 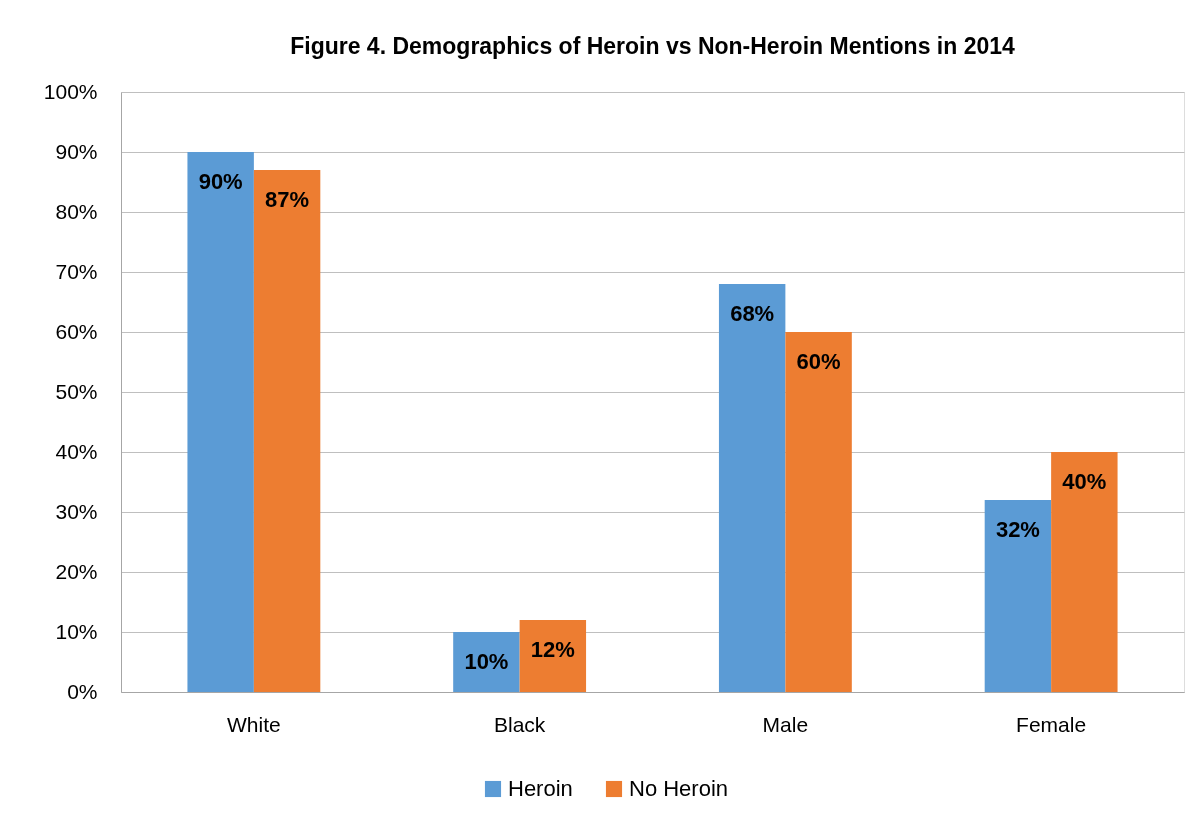 What do you see at coordinates (82, 691) in the screenshot?
I see `y-tick-label: 0%` at bounding box center [82, 691].